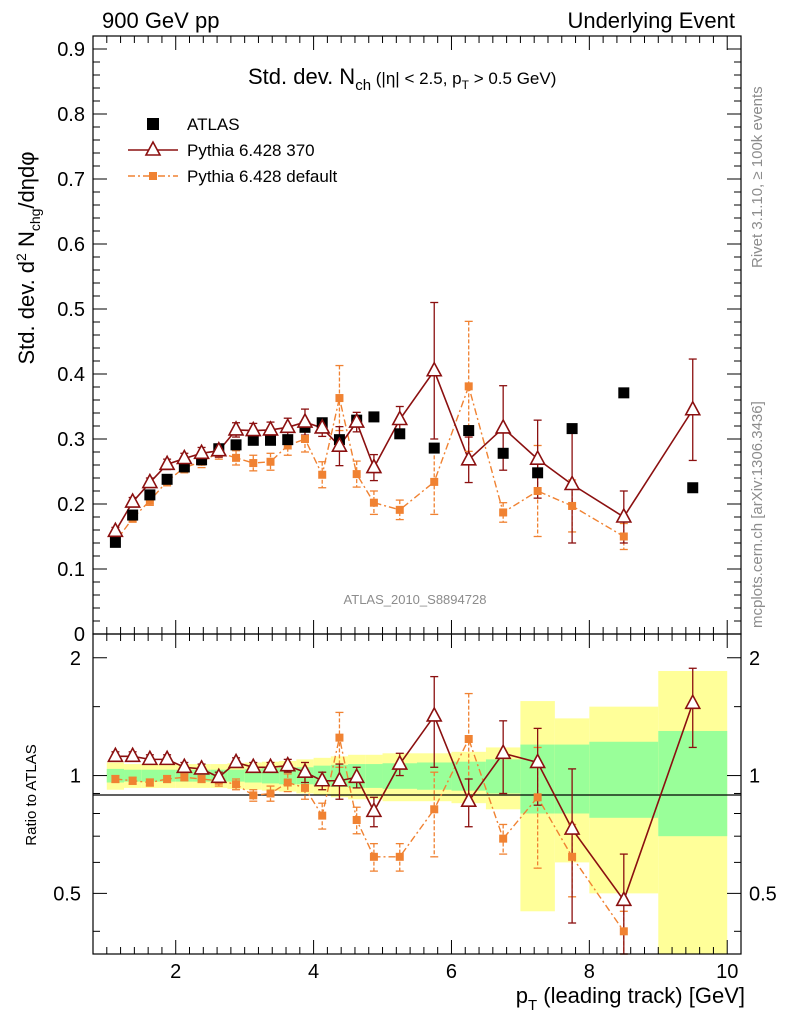 Image resolution: width=786 pixels, height=1024 pixels. I want to click on ratio-xtick-label: 4, so click(313, 972).